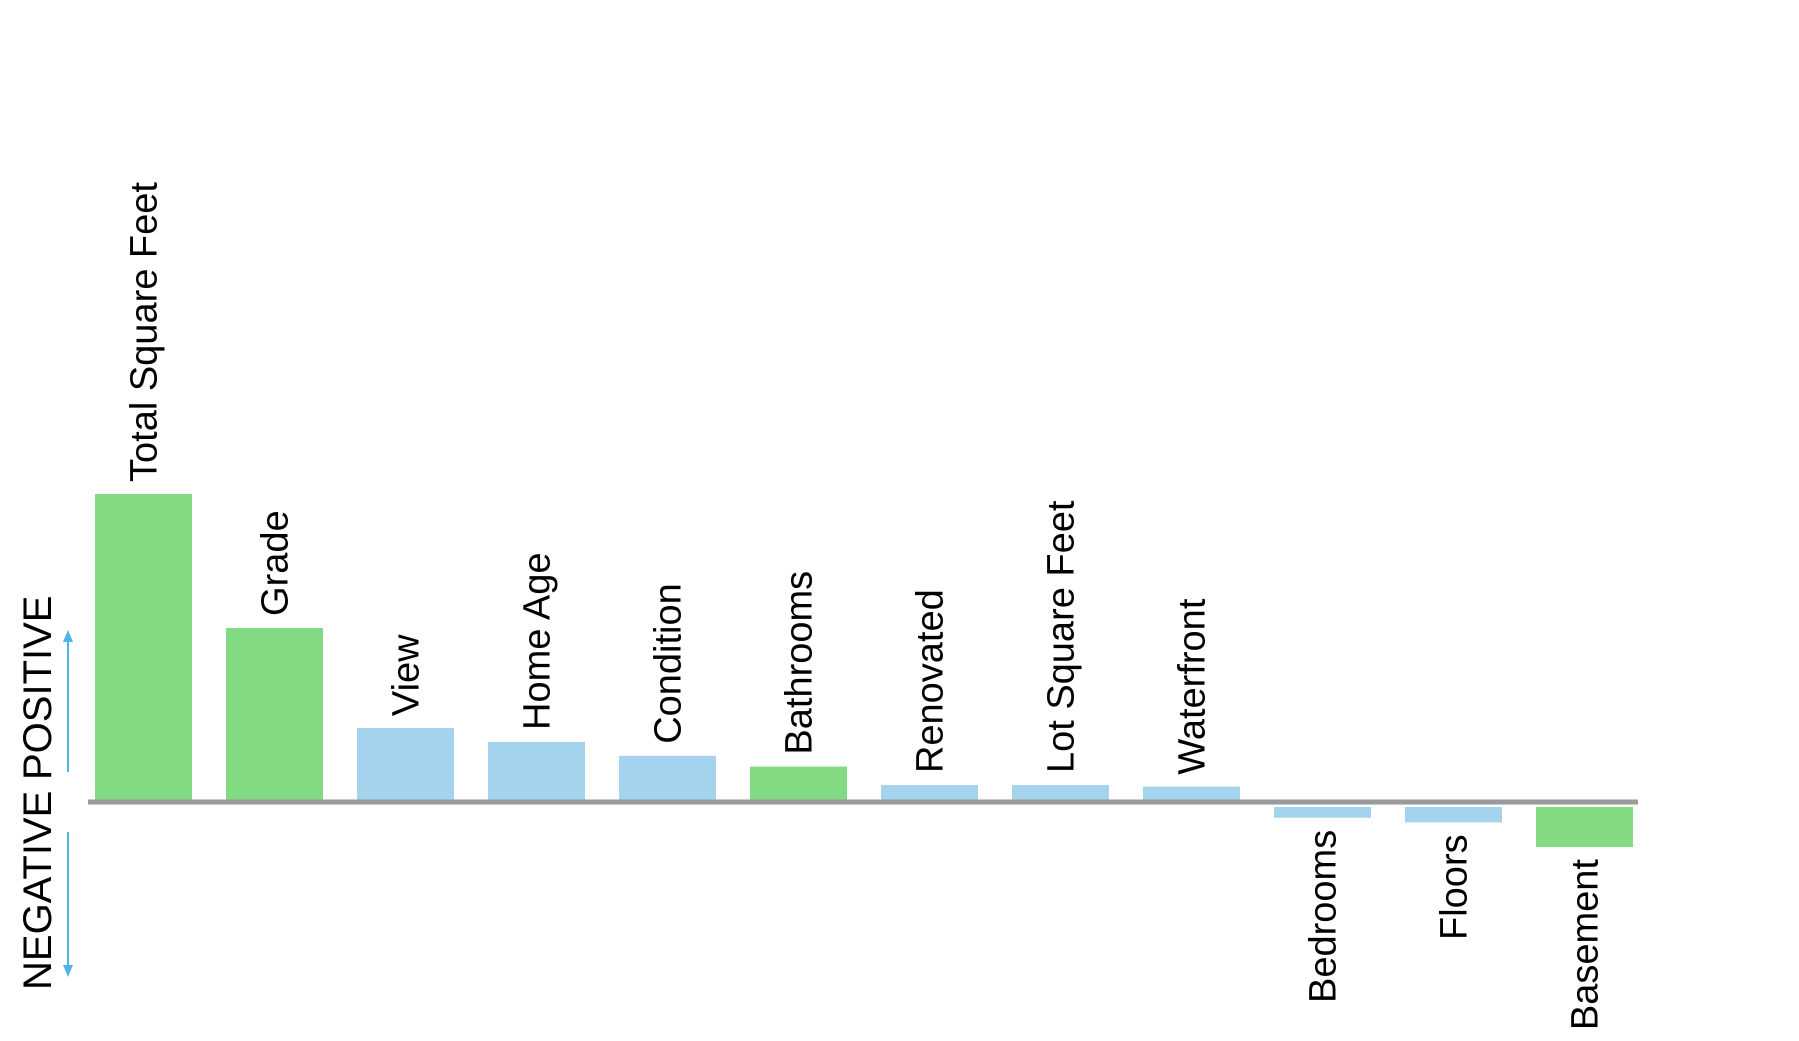  What do you see at coordinates (667, 778) in the screenshot?
I see `bar-condition` at bounding box center [667, 778].